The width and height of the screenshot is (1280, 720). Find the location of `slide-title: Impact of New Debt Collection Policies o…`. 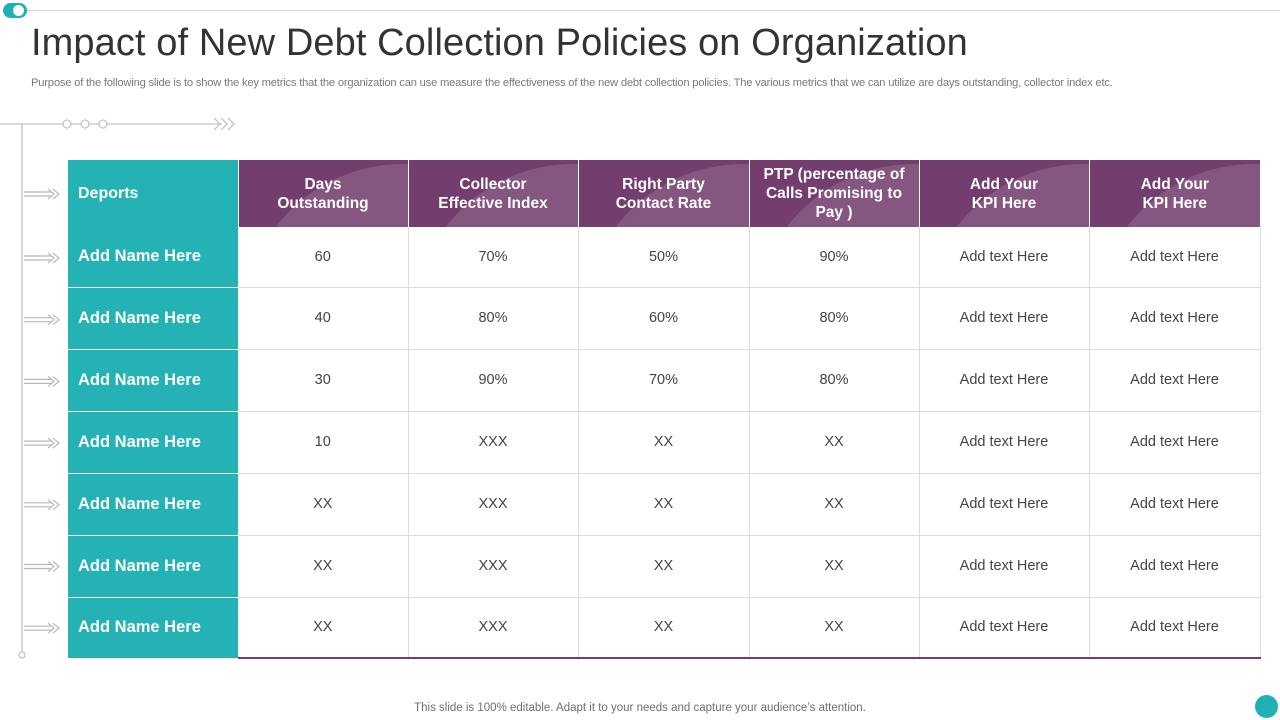

slide-title: Impact of New Debt Collection Policies o… is located at coordinates (499, 43).